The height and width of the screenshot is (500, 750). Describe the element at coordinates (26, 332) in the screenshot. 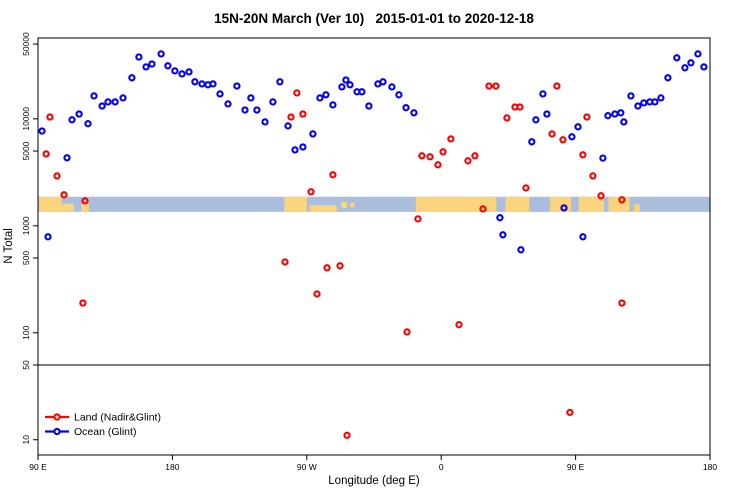

I see `y-tick-label: 100` at that location.